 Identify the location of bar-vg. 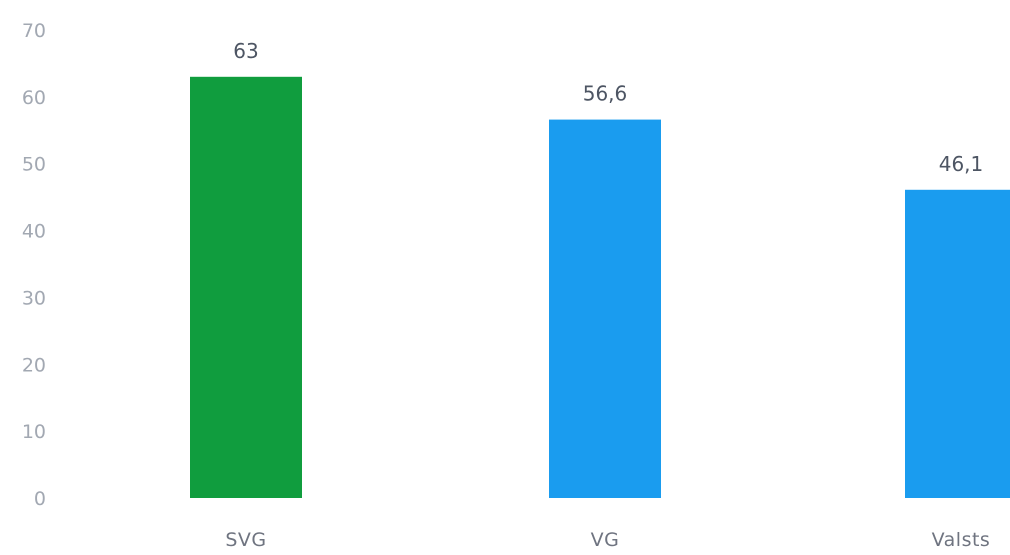
(605, 309).